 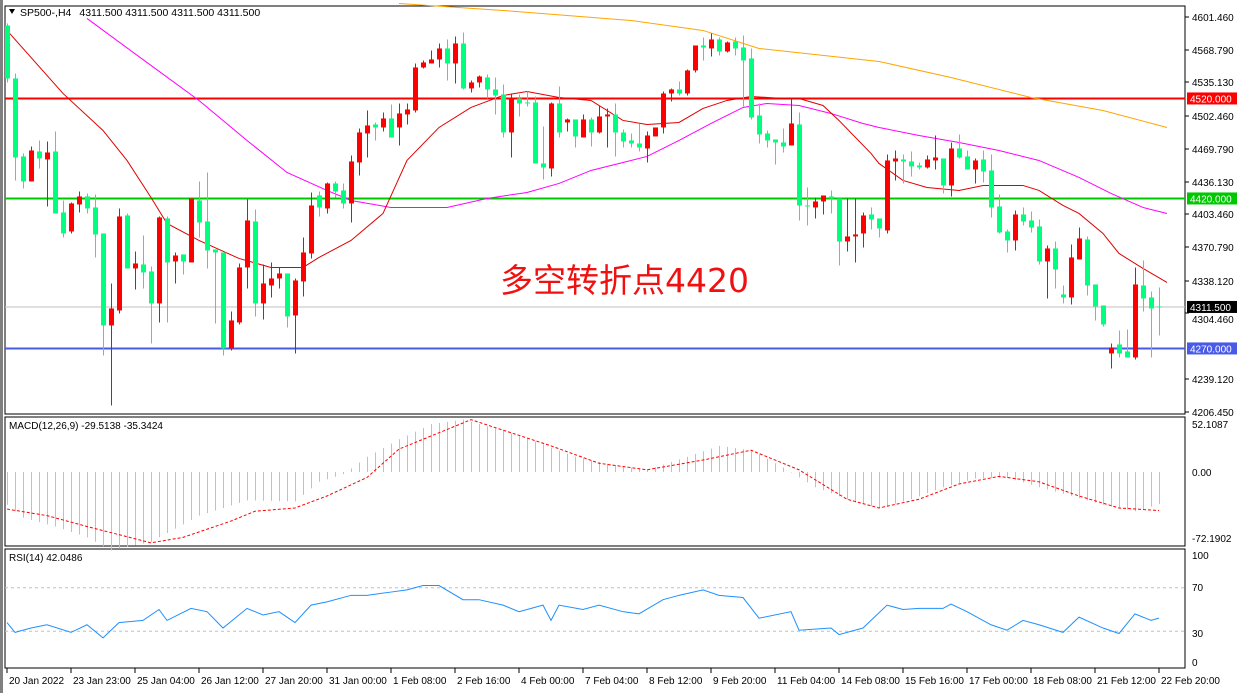 I want to click on price-level-tag-label: 4520.000, so click(x=1211, y=99).